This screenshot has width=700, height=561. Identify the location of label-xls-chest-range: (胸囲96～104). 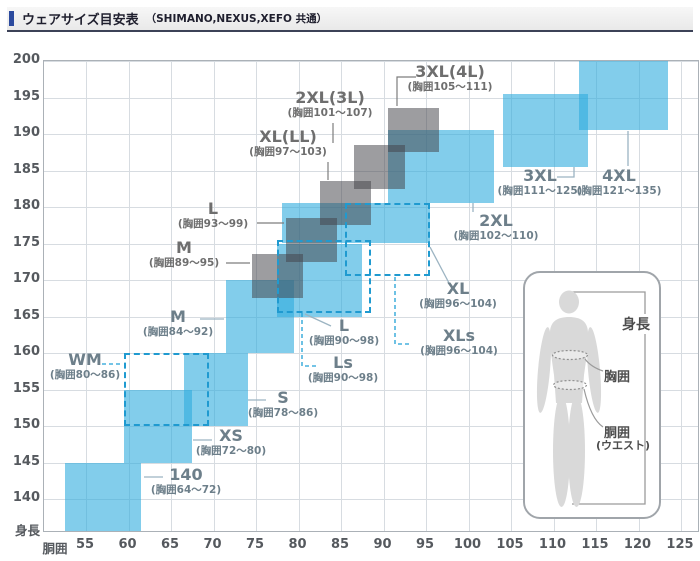
(459, 350).